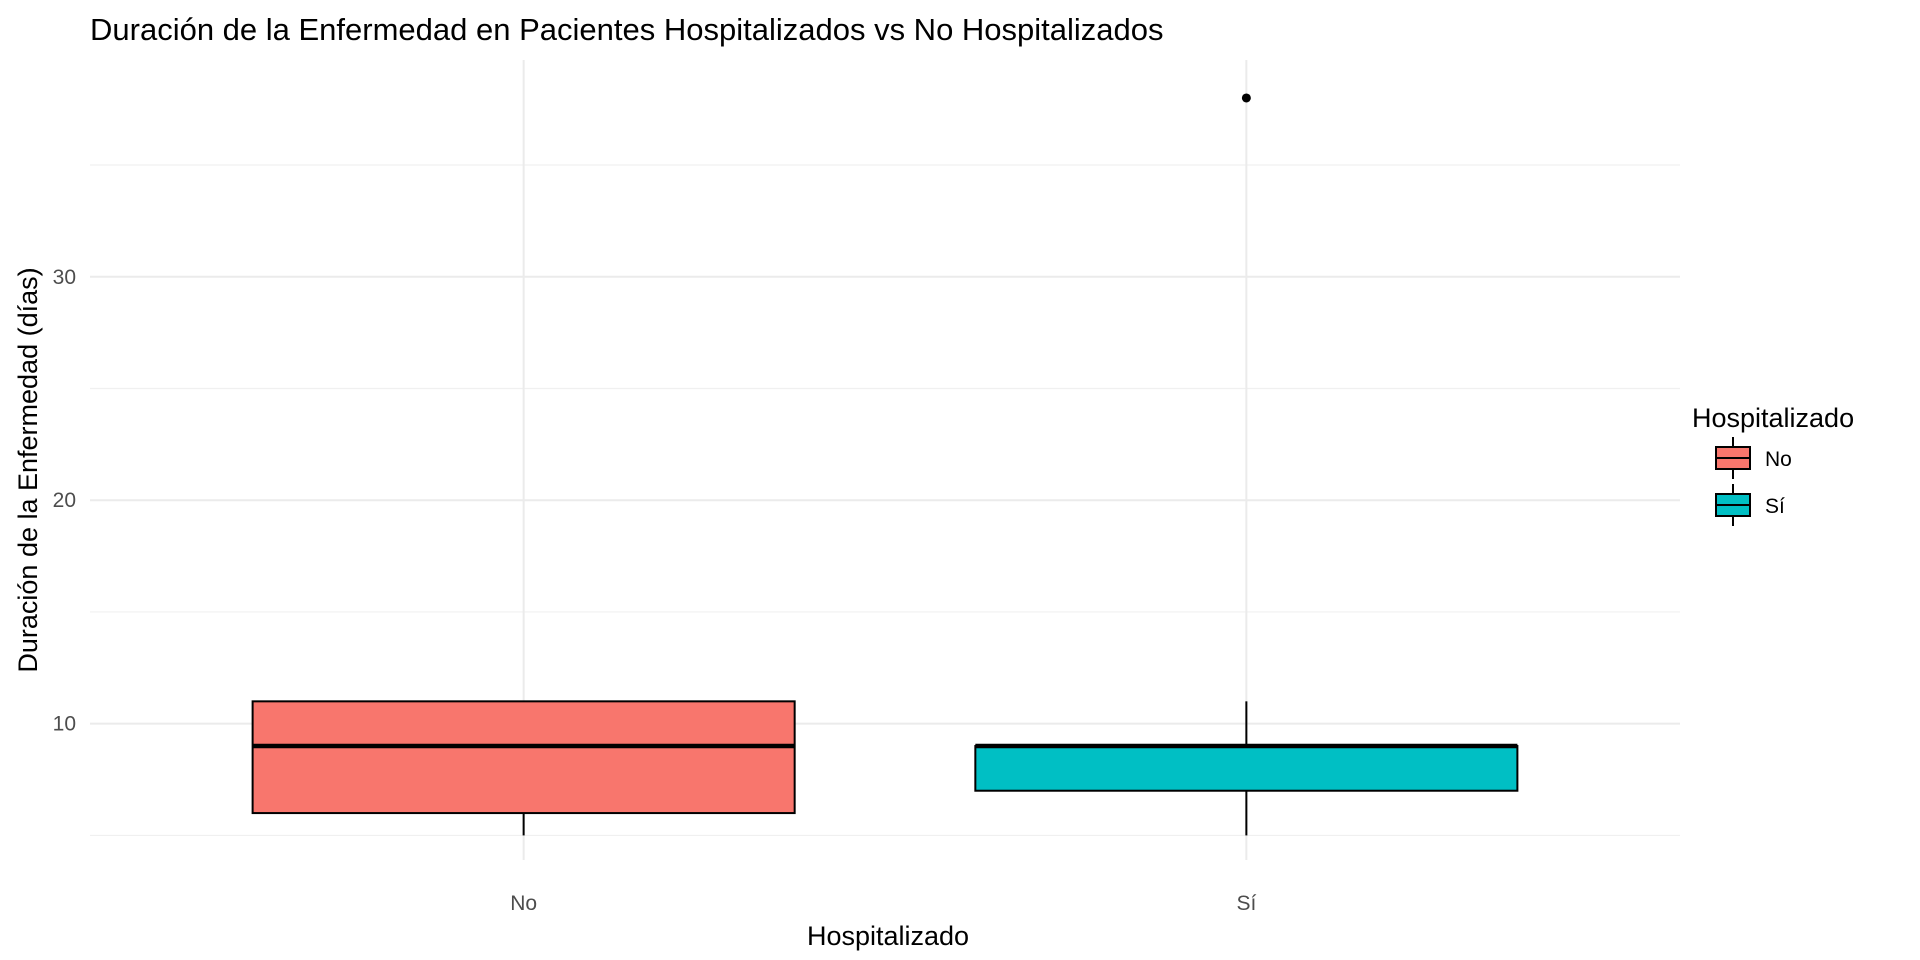 Image resolution: width=1920 pixels, height=960 pixels. I want to click on outlier-point, so click(1246, 98).